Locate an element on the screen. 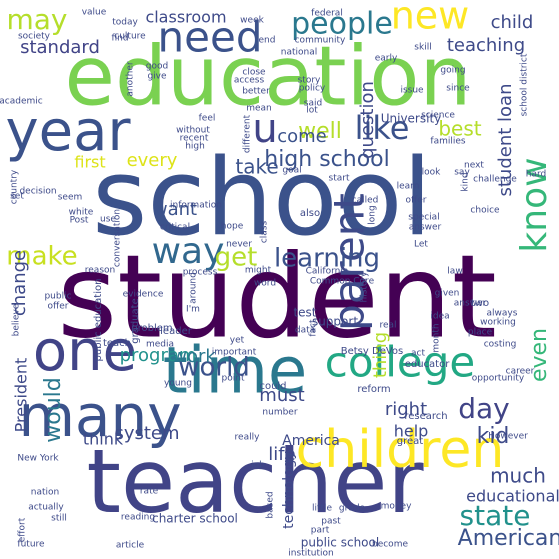 This screenshot has height=559, width=559. word-job: job is located at coordinates (257, 466).